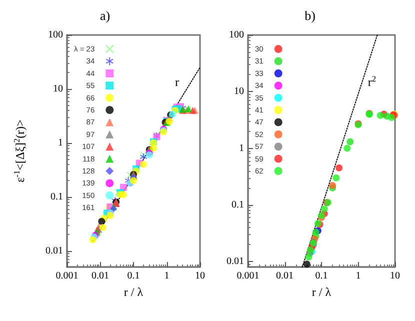  Describe the element at coordinates (177, 82) in the screenshot. I see `annotation: r` at that location.